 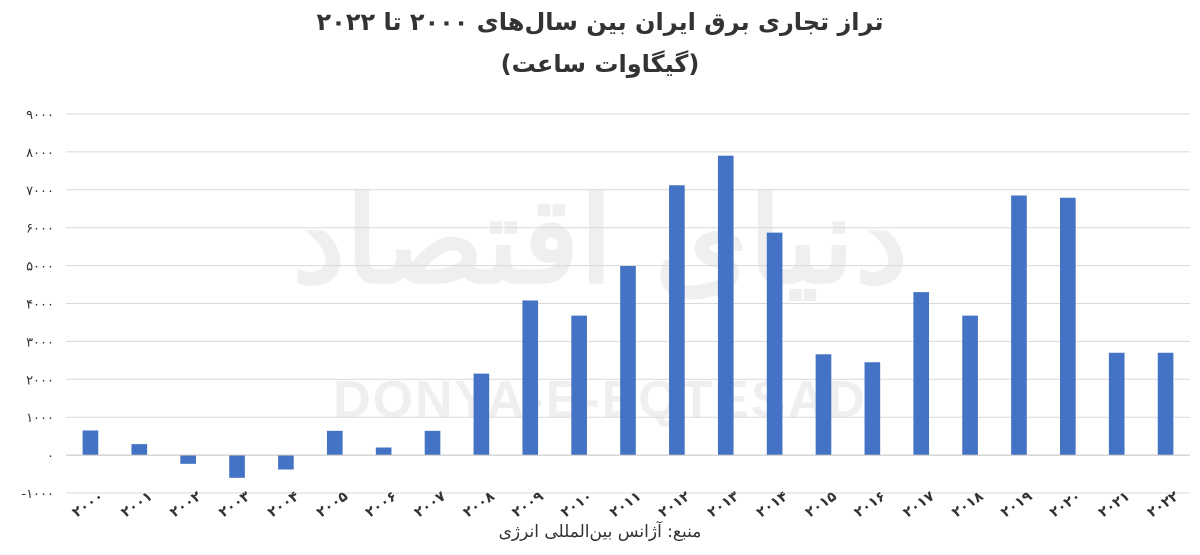 What do you see at coordinates (40, 153) in the screenshot?
I see `y-tick-label: ۸۰۰۰` at bounding box center [40, 153].